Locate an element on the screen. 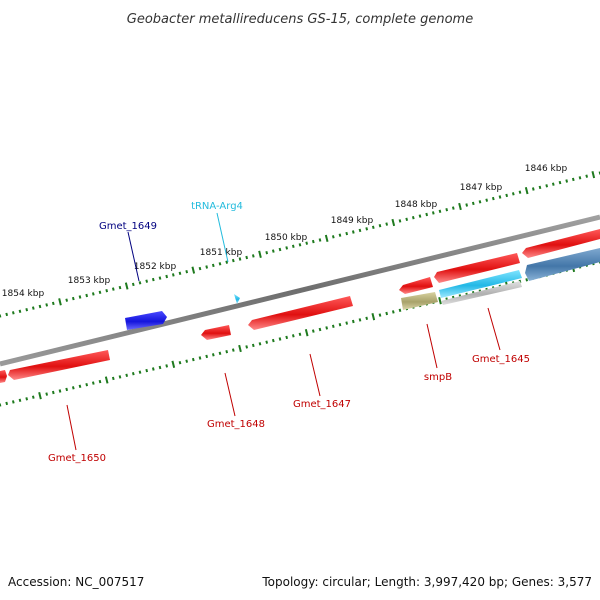 The width and height of the screenshot is (600, 600). feature-arrow-cyan is located at coordinates (480, 284).